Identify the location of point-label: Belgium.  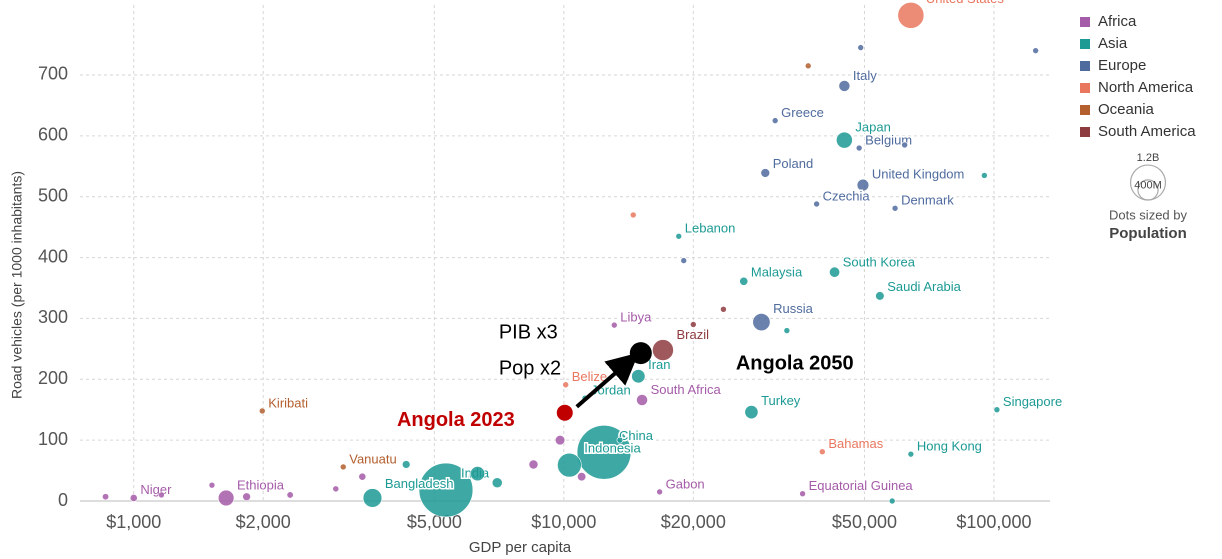
(888, 139).